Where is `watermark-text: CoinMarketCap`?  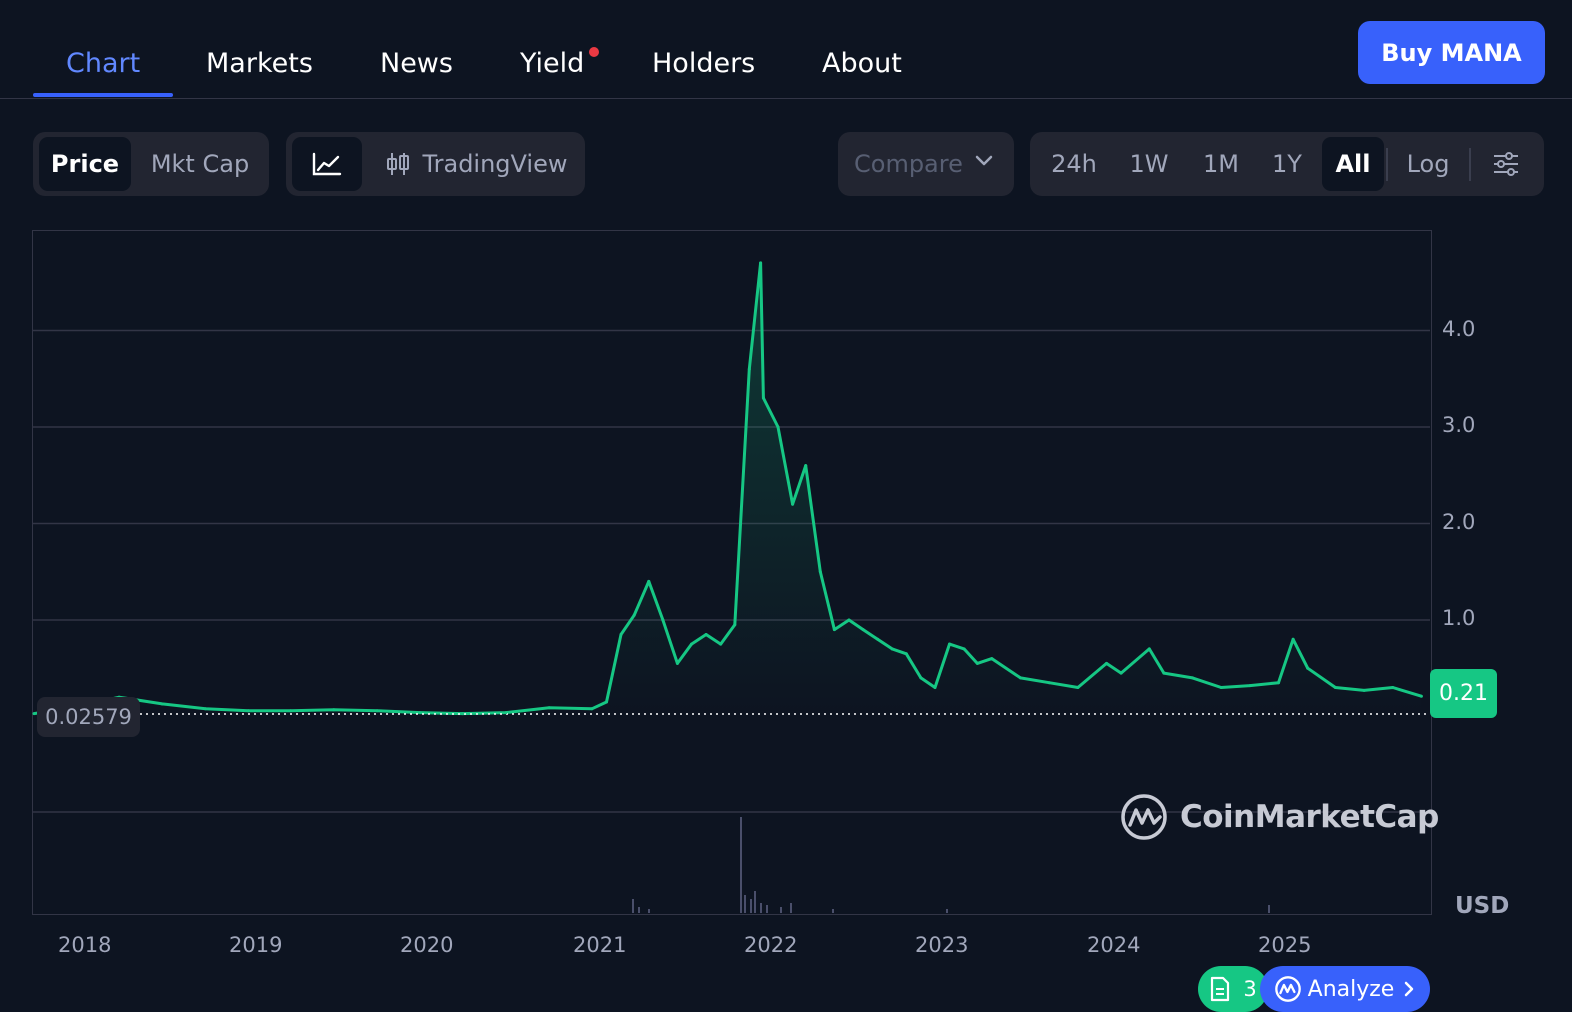
watermark-text: CoinMarketCap is located at coordinates (1309, 817).